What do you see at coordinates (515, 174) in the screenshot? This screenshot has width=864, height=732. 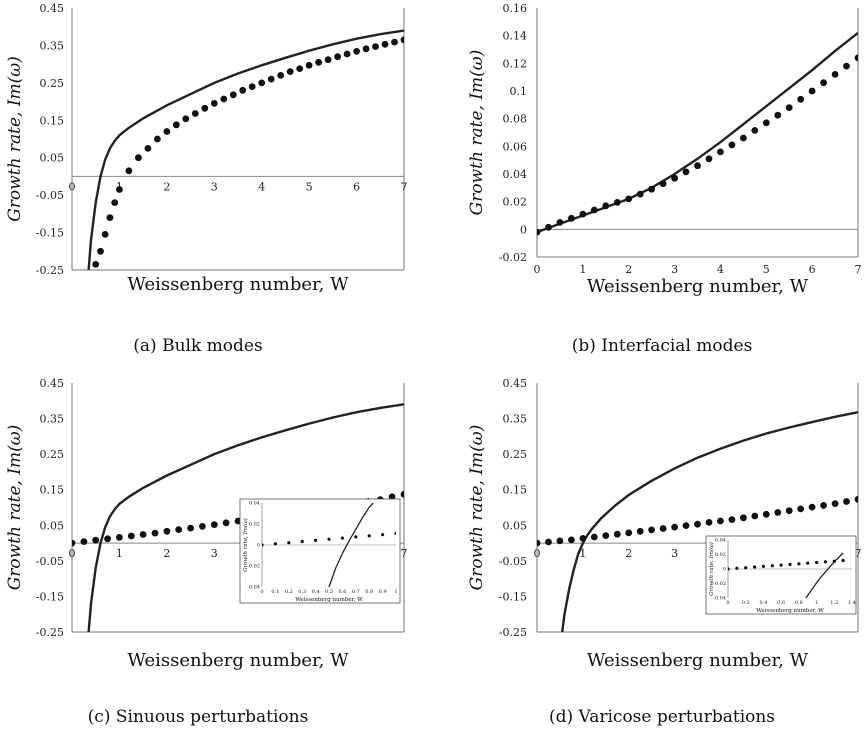 I see `y-tick-label: 0.04` at bounding box center [515, 174].